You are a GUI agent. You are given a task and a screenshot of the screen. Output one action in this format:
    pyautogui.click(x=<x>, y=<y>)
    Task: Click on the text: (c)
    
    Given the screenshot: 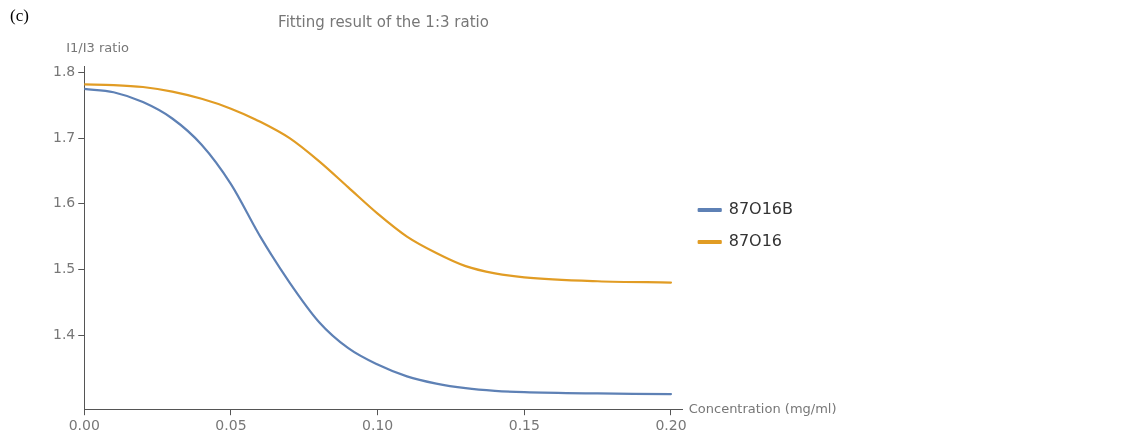 What is the action you would take?
    pyautogui.click(x=19, y=15)
    